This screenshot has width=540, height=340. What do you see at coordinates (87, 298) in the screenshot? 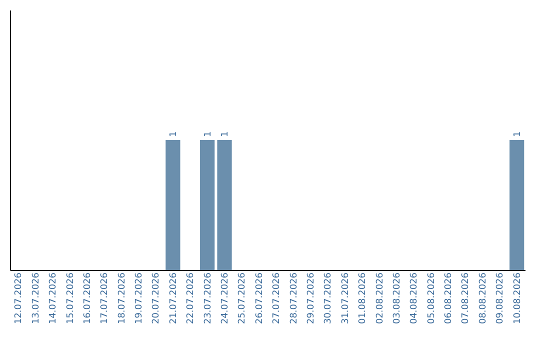
I see `x-tick-label: 16.07.2026` at bounding box center [87, 298].